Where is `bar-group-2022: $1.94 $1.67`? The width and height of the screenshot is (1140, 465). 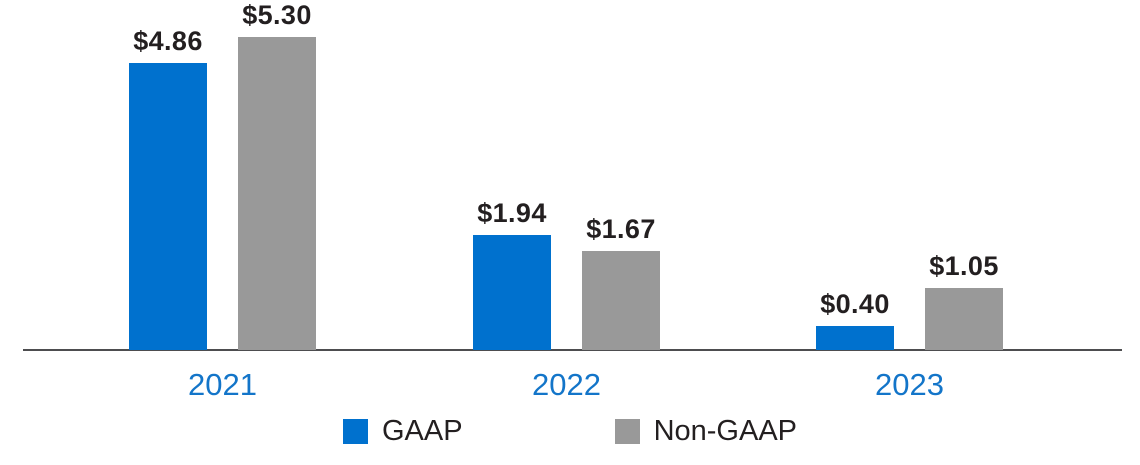 bar-group-2022: $1.94 $1.67 is located at coordinates (566, 274).